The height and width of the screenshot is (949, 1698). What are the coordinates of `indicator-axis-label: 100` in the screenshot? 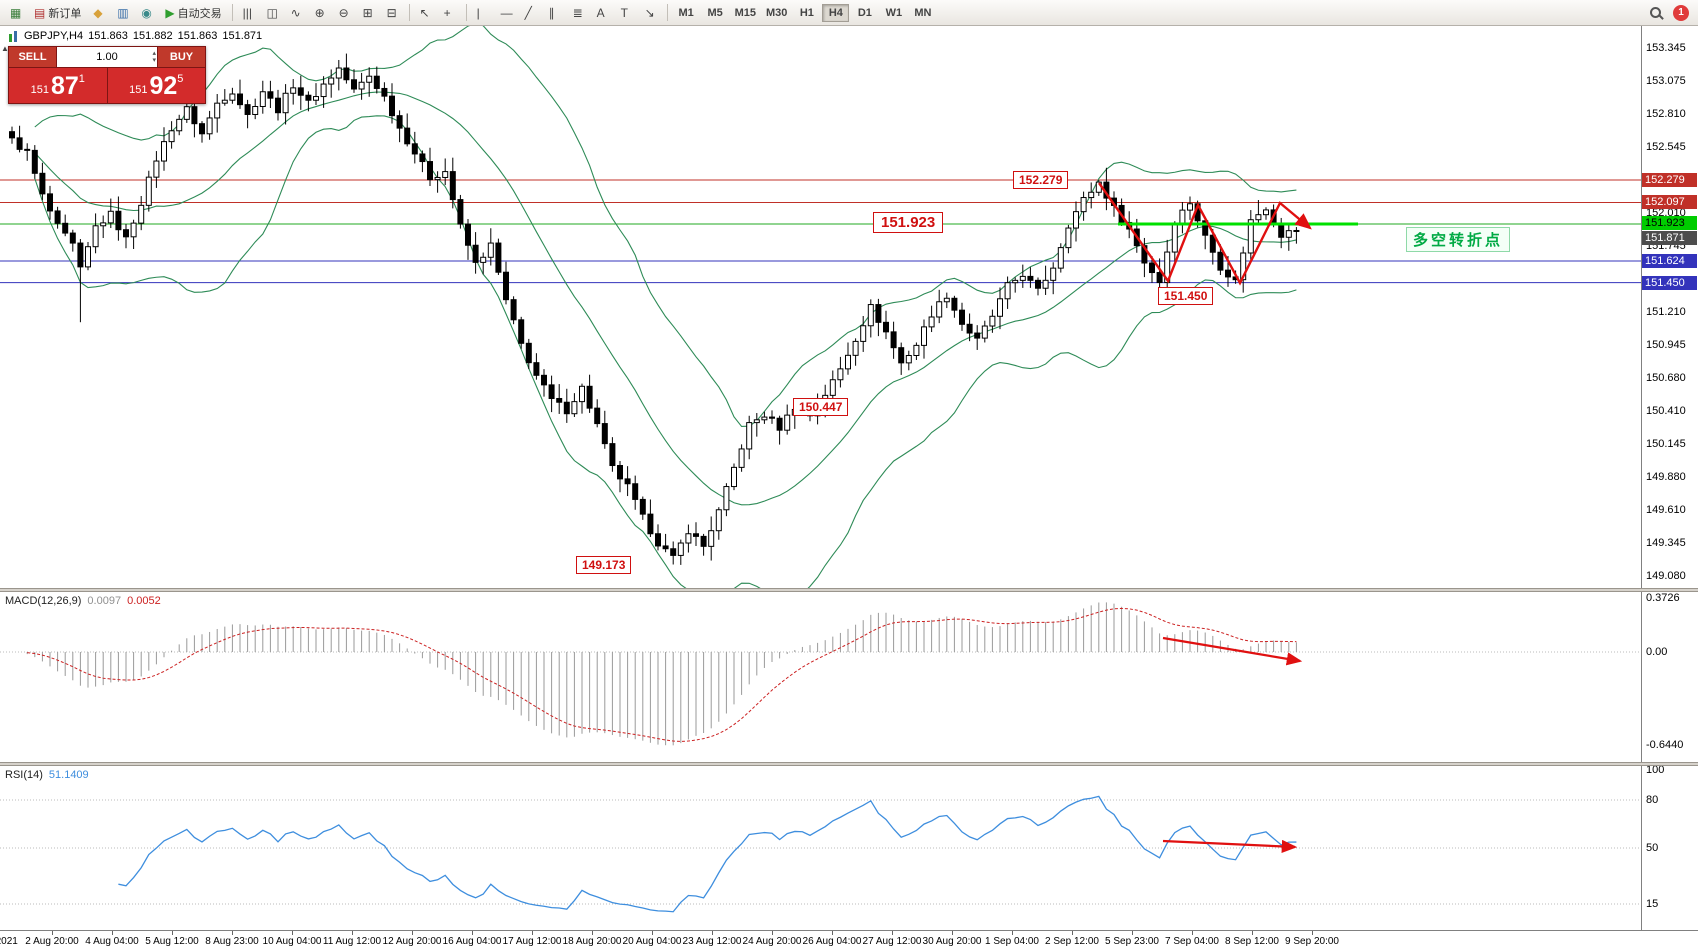 It's located at (1655, 770).